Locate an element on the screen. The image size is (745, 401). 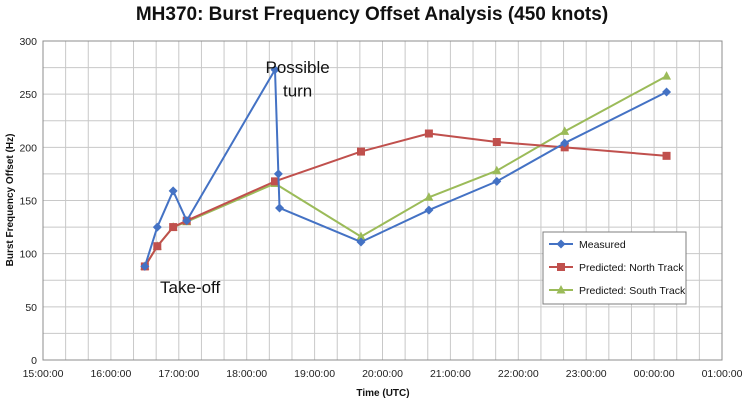
annotation-label: Take-off is located at coordinates (190, 287).